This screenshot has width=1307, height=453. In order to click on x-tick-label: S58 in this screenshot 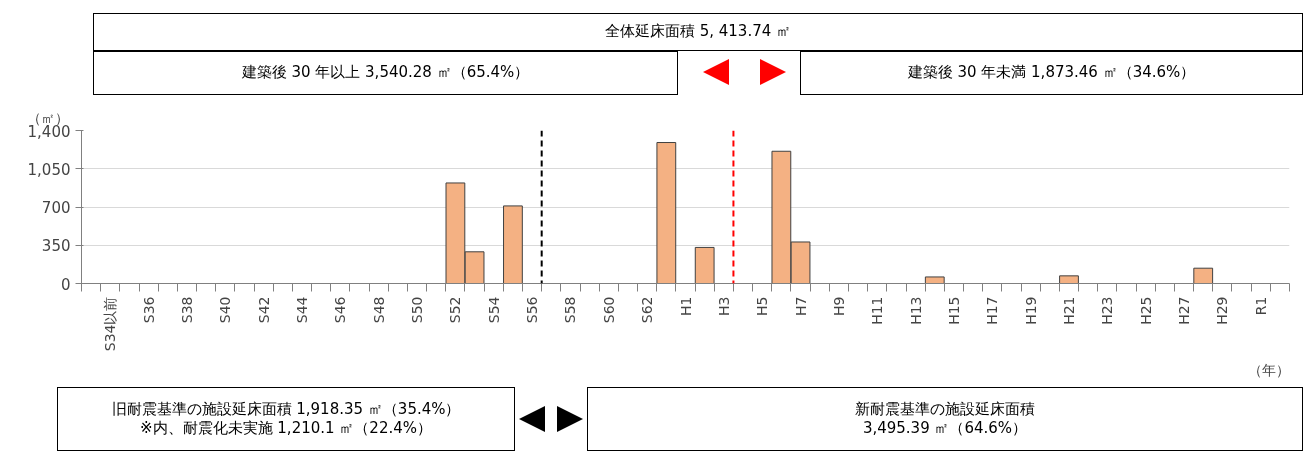, I will do `click(570, 310)`.